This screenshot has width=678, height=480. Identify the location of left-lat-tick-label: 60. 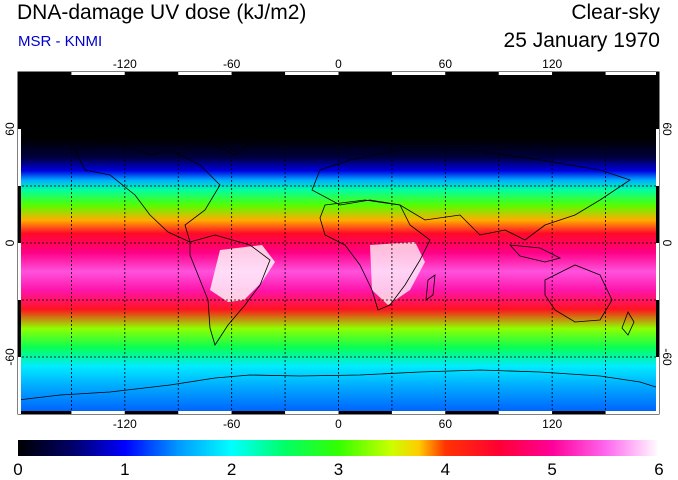
(10, 129).